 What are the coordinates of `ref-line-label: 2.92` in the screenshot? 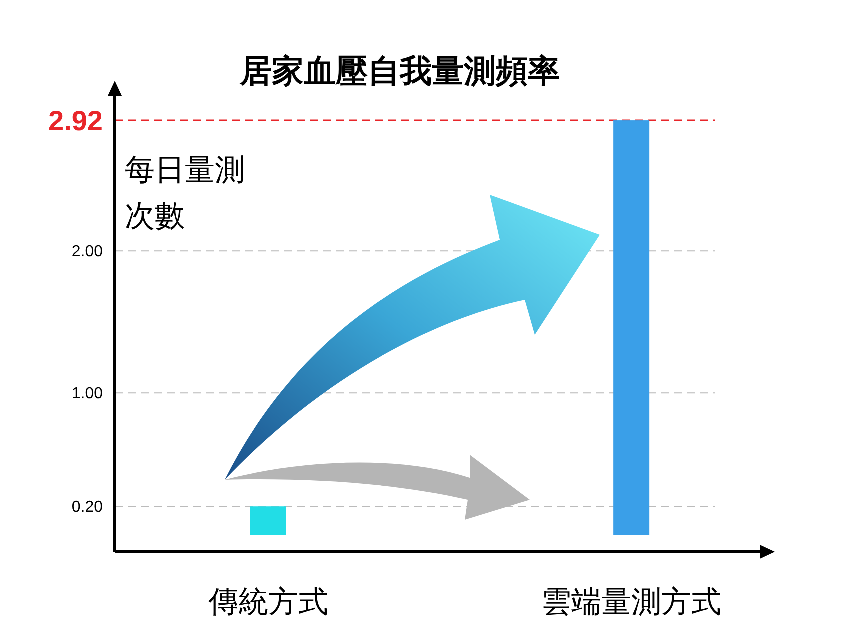 It's located at (75, 120).